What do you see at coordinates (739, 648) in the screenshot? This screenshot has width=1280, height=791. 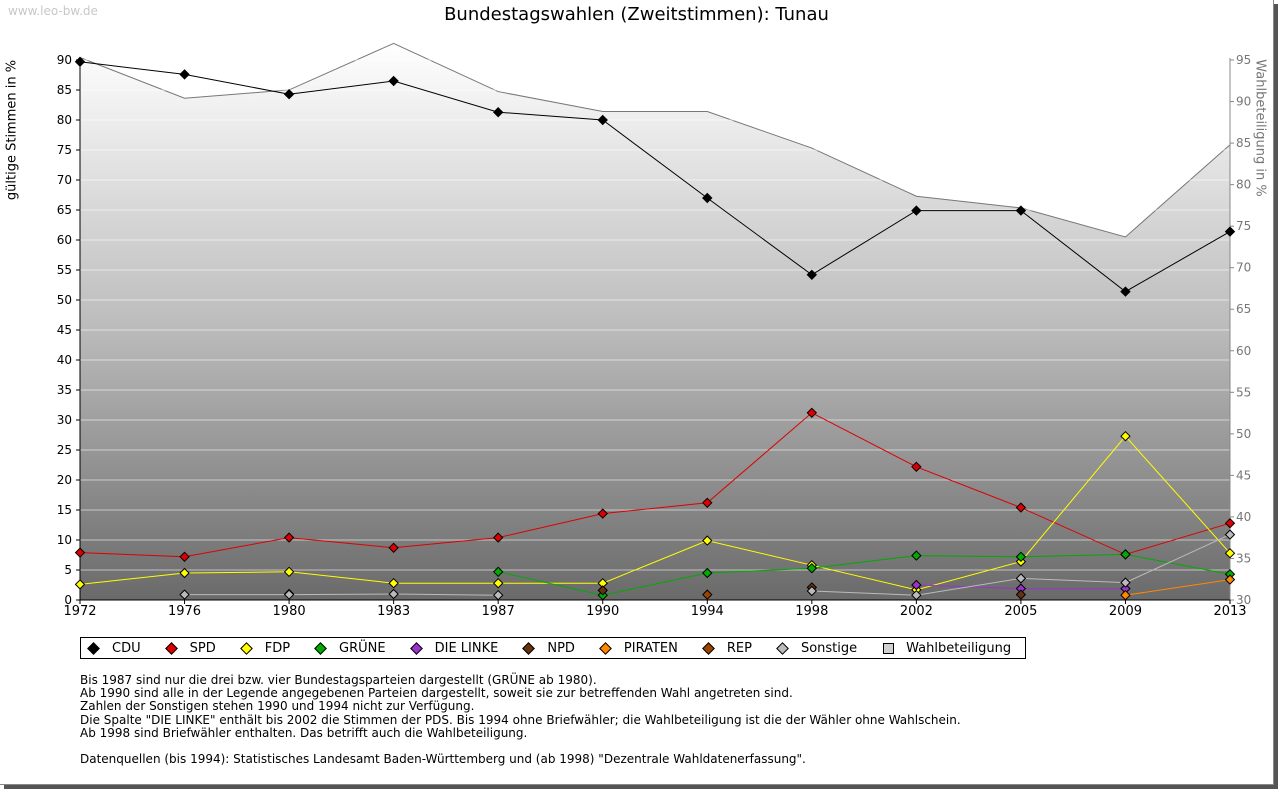 I see `legend-label: REP` at bounding box center [739, 648].